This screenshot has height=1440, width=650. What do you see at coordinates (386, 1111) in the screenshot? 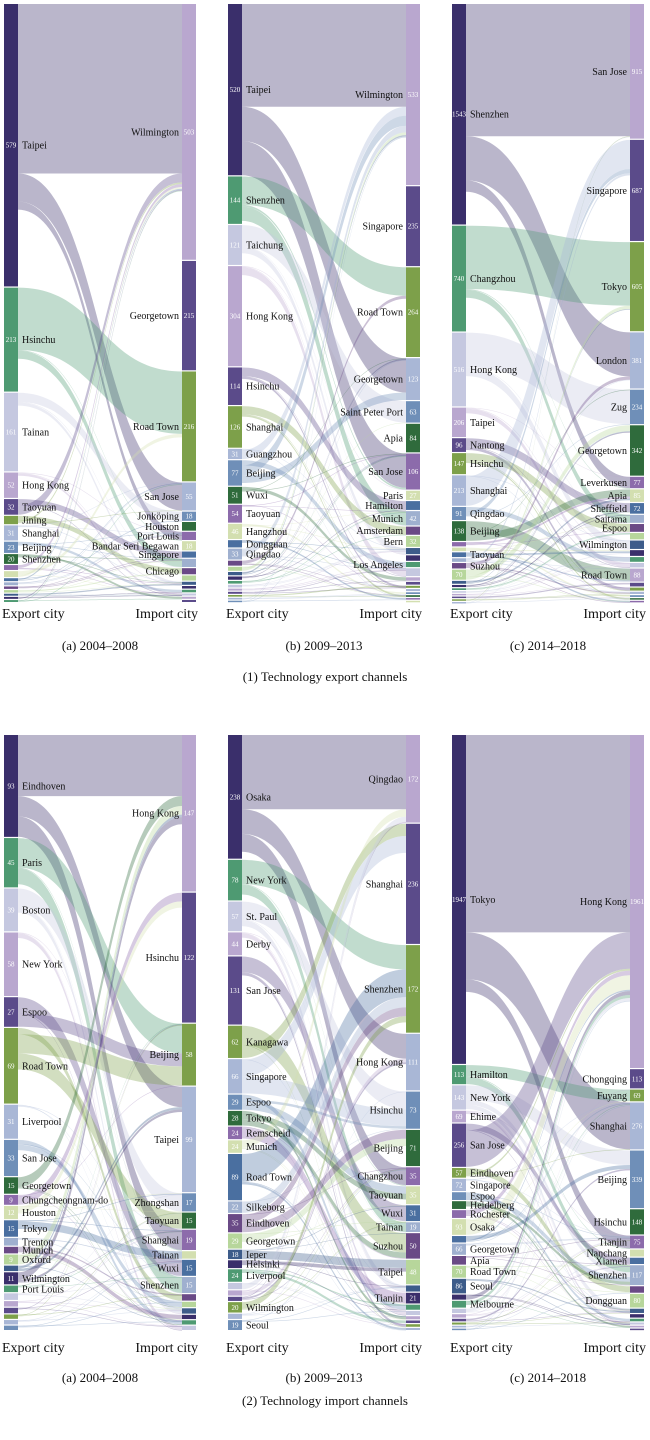
I see `right-node-label: Hsinchu` at bounding box center [386, 1111].